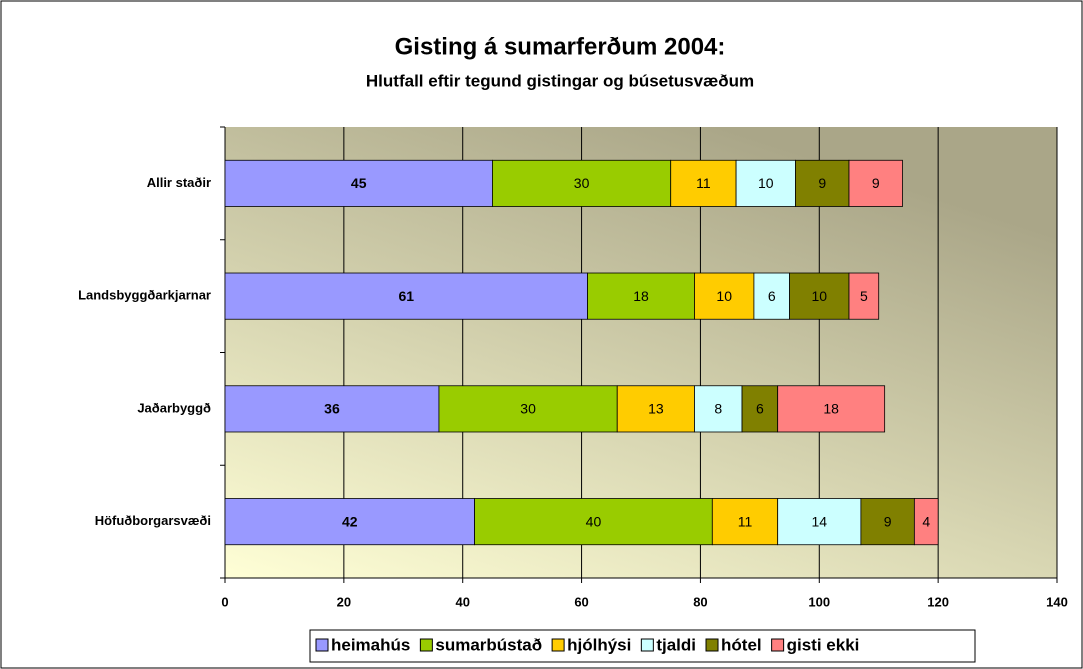 The width and height of the screenshot is (1083, 669). I want to click on value-label: 36, so click(332, 409).